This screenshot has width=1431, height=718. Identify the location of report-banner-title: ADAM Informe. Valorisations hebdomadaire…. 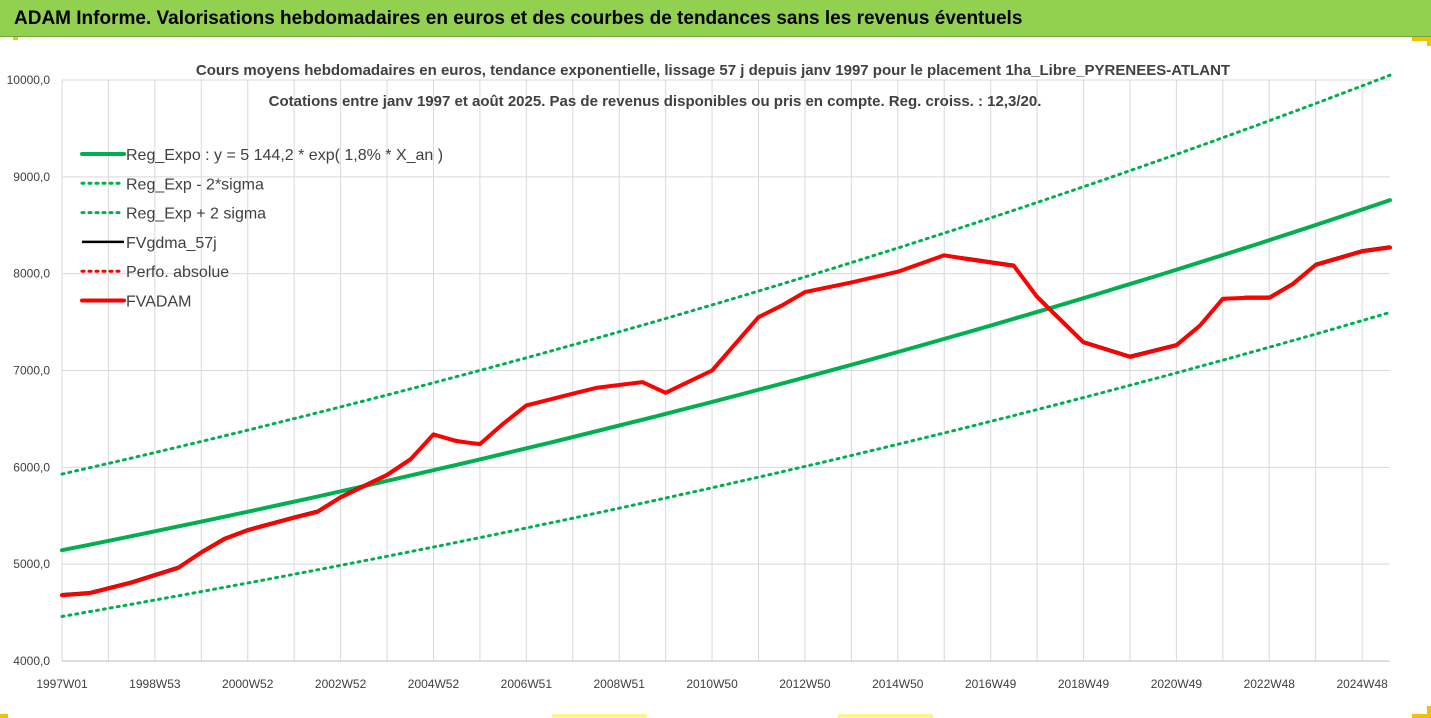
(715, 18).